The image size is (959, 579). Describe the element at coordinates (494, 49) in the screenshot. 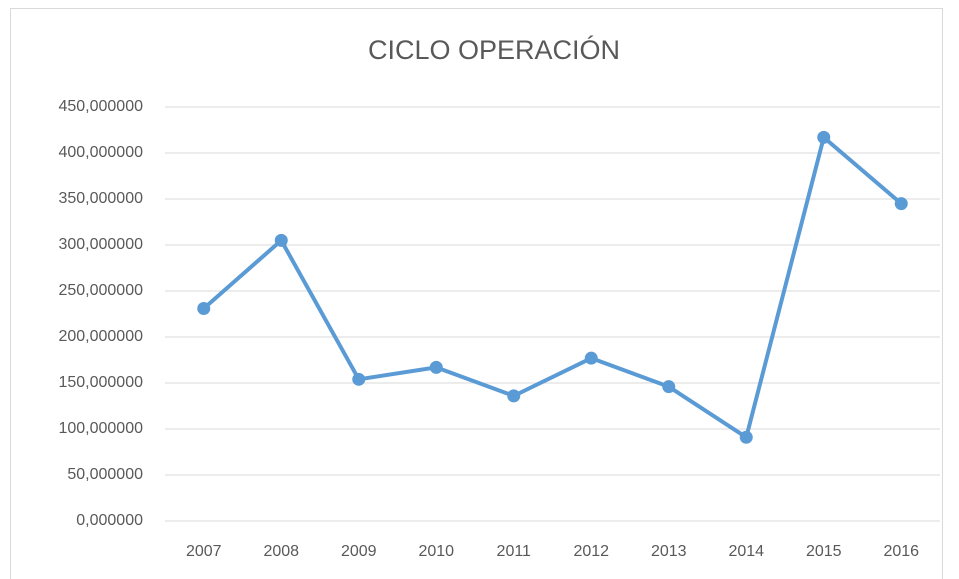

I see `chart-title: CICLO OPERACIÓN` at that location.